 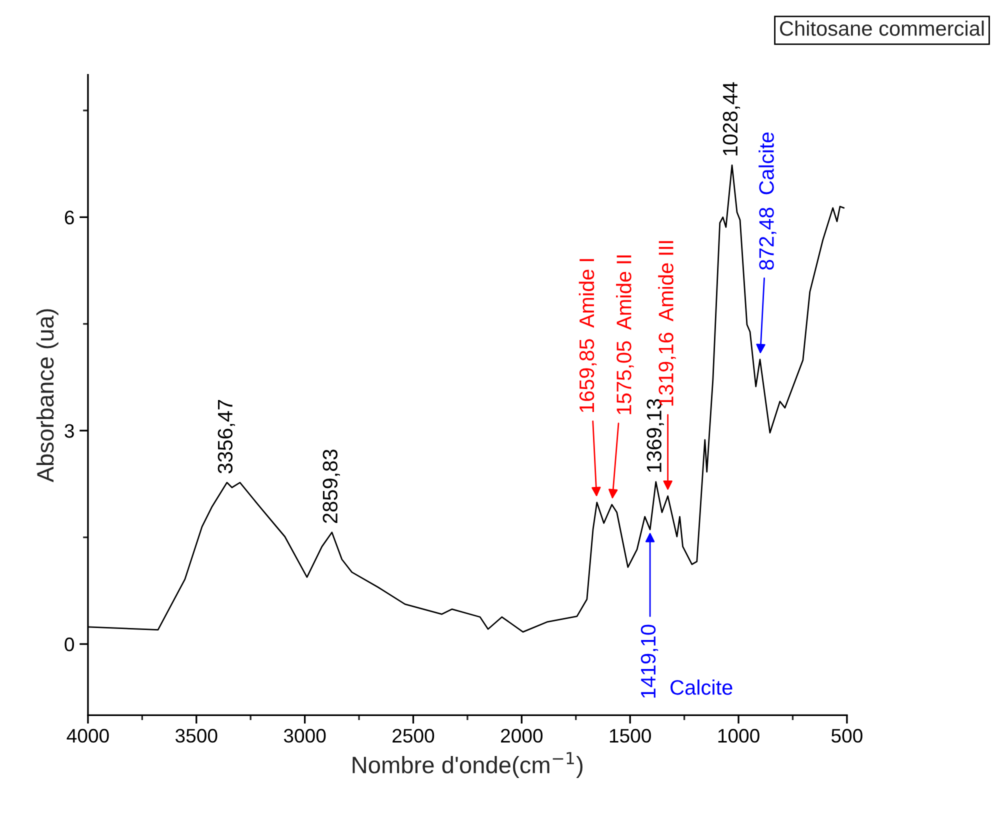 I want to click on annotation: 1575,05 Amide II, so click(x=625, y=334).